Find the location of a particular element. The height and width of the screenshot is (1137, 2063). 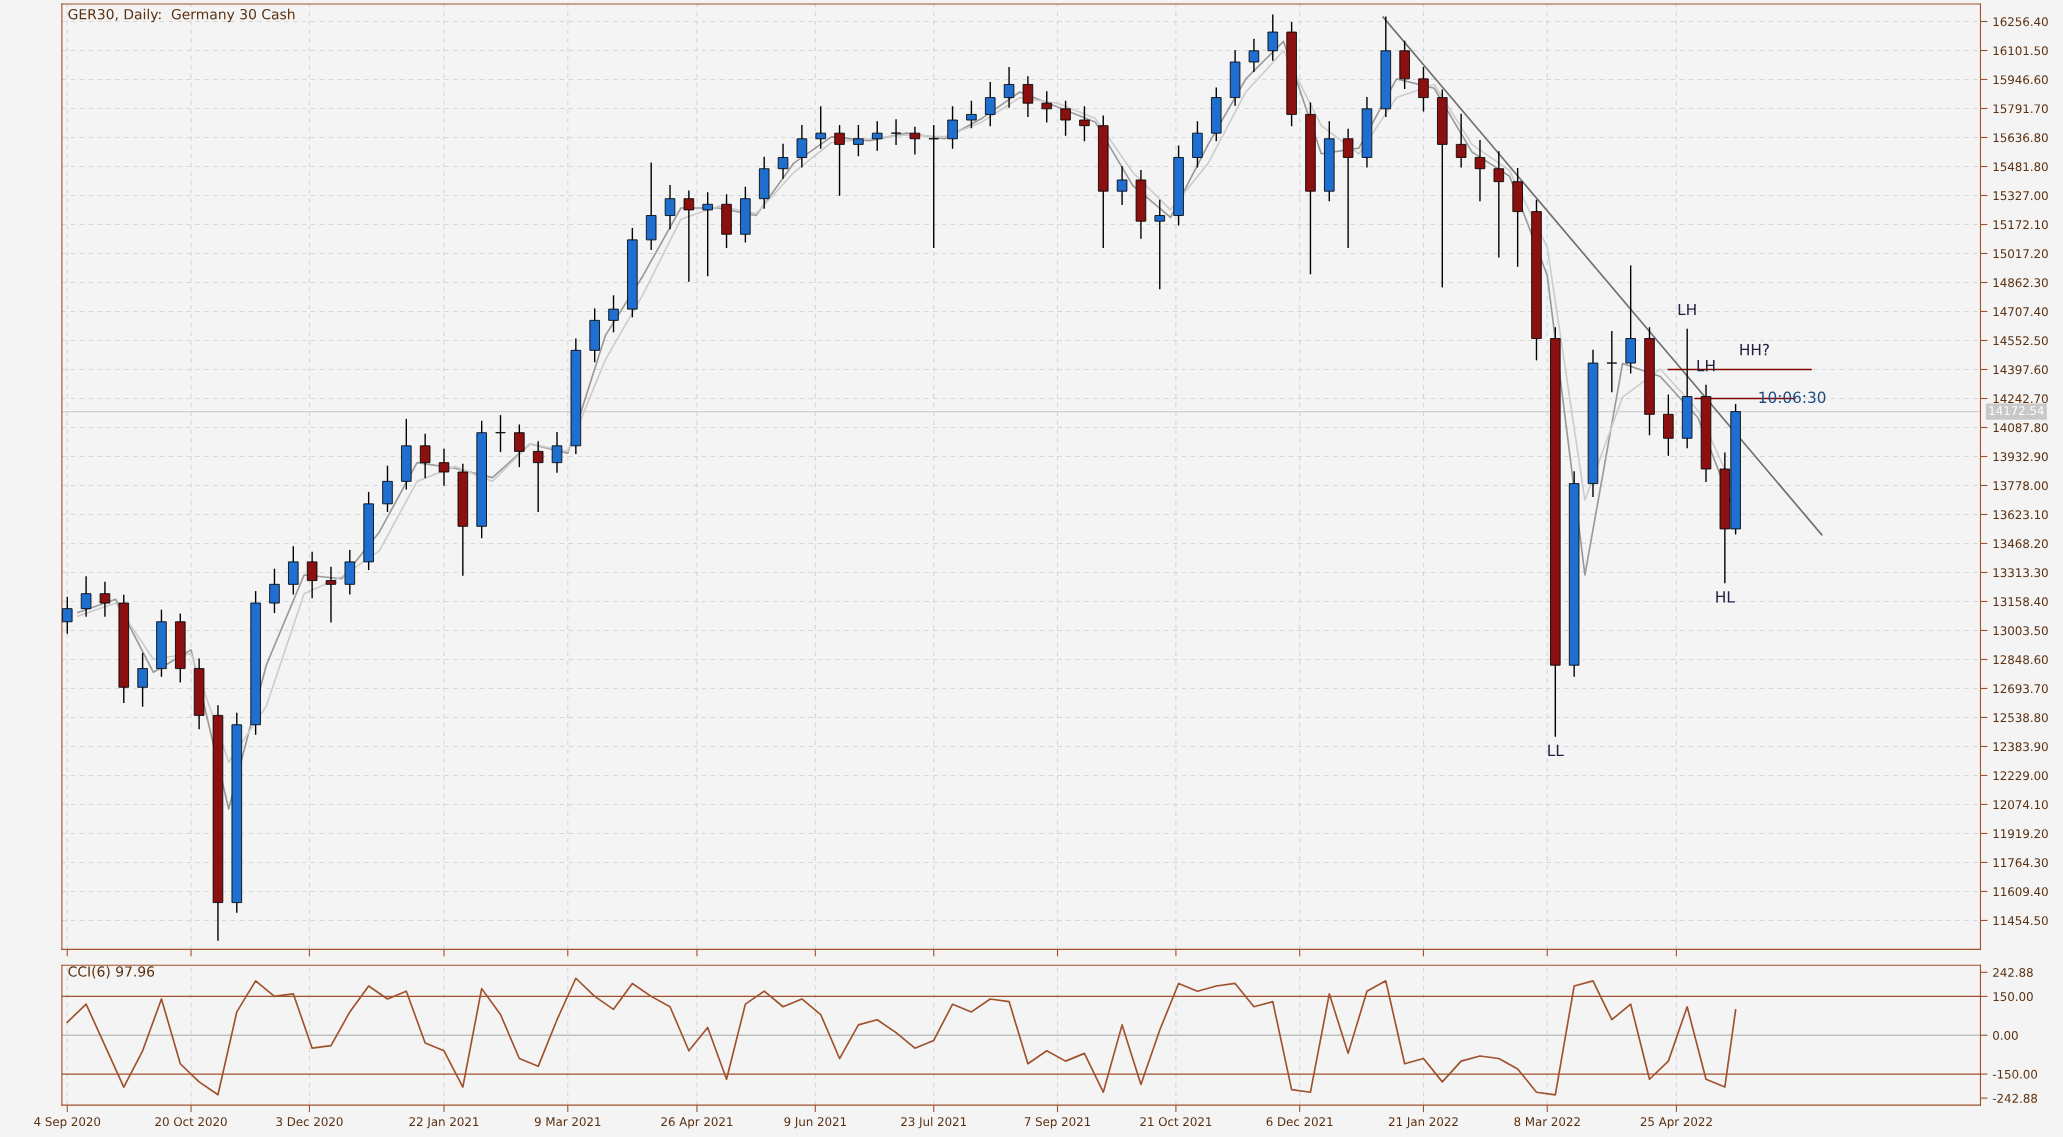

y-tick-label: 242.88 is located at coordinates (2013, 972).